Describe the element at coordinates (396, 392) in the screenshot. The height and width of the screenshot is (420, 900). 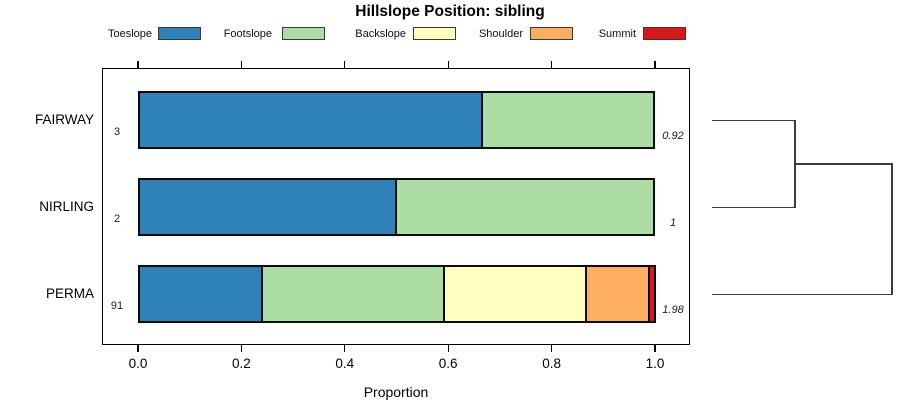
I see `x-axis-label: Proportion` at that location.